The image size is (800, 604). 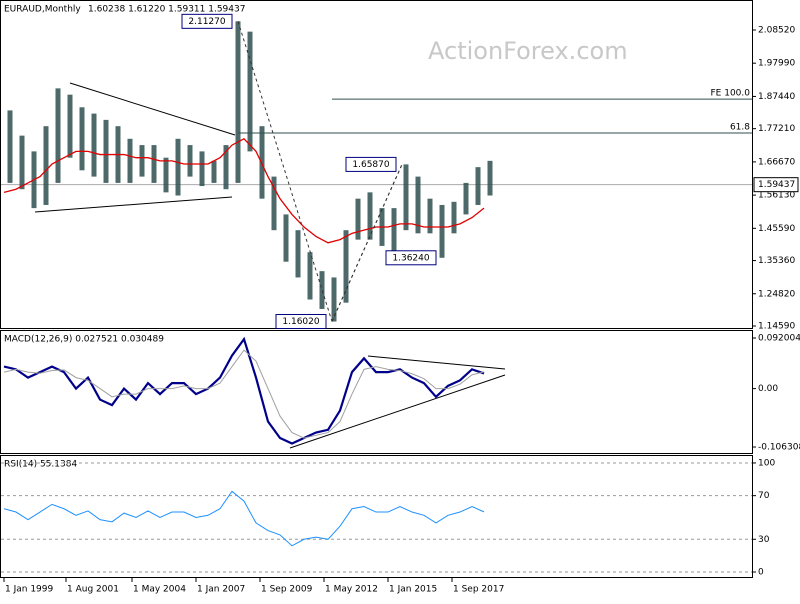 I want to click on annotation-label: 2.11270, so click(x=206, y=22).